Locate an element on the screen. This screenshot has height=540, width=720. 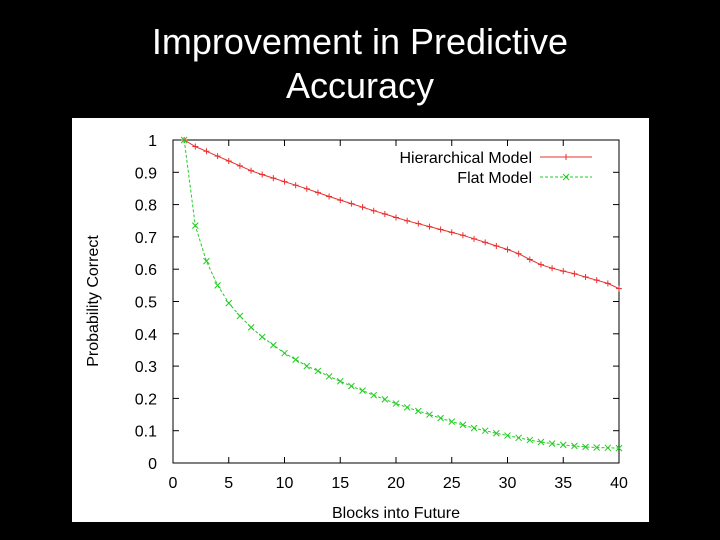
legend-label-flat-model: Flat Model is located at coordinates (494, 178).